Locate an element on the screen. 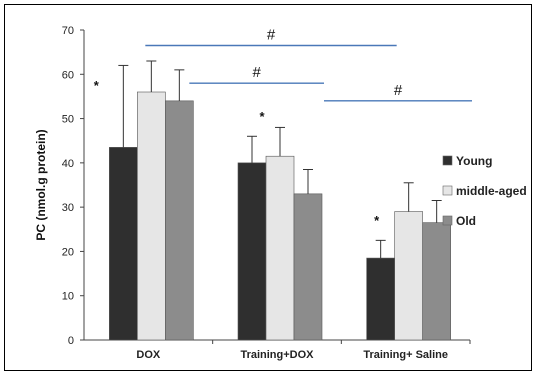 This screenshot has width=537, height=374. y-axis-label: PC (nmol.g protein) is located at coordinates (41, 184).